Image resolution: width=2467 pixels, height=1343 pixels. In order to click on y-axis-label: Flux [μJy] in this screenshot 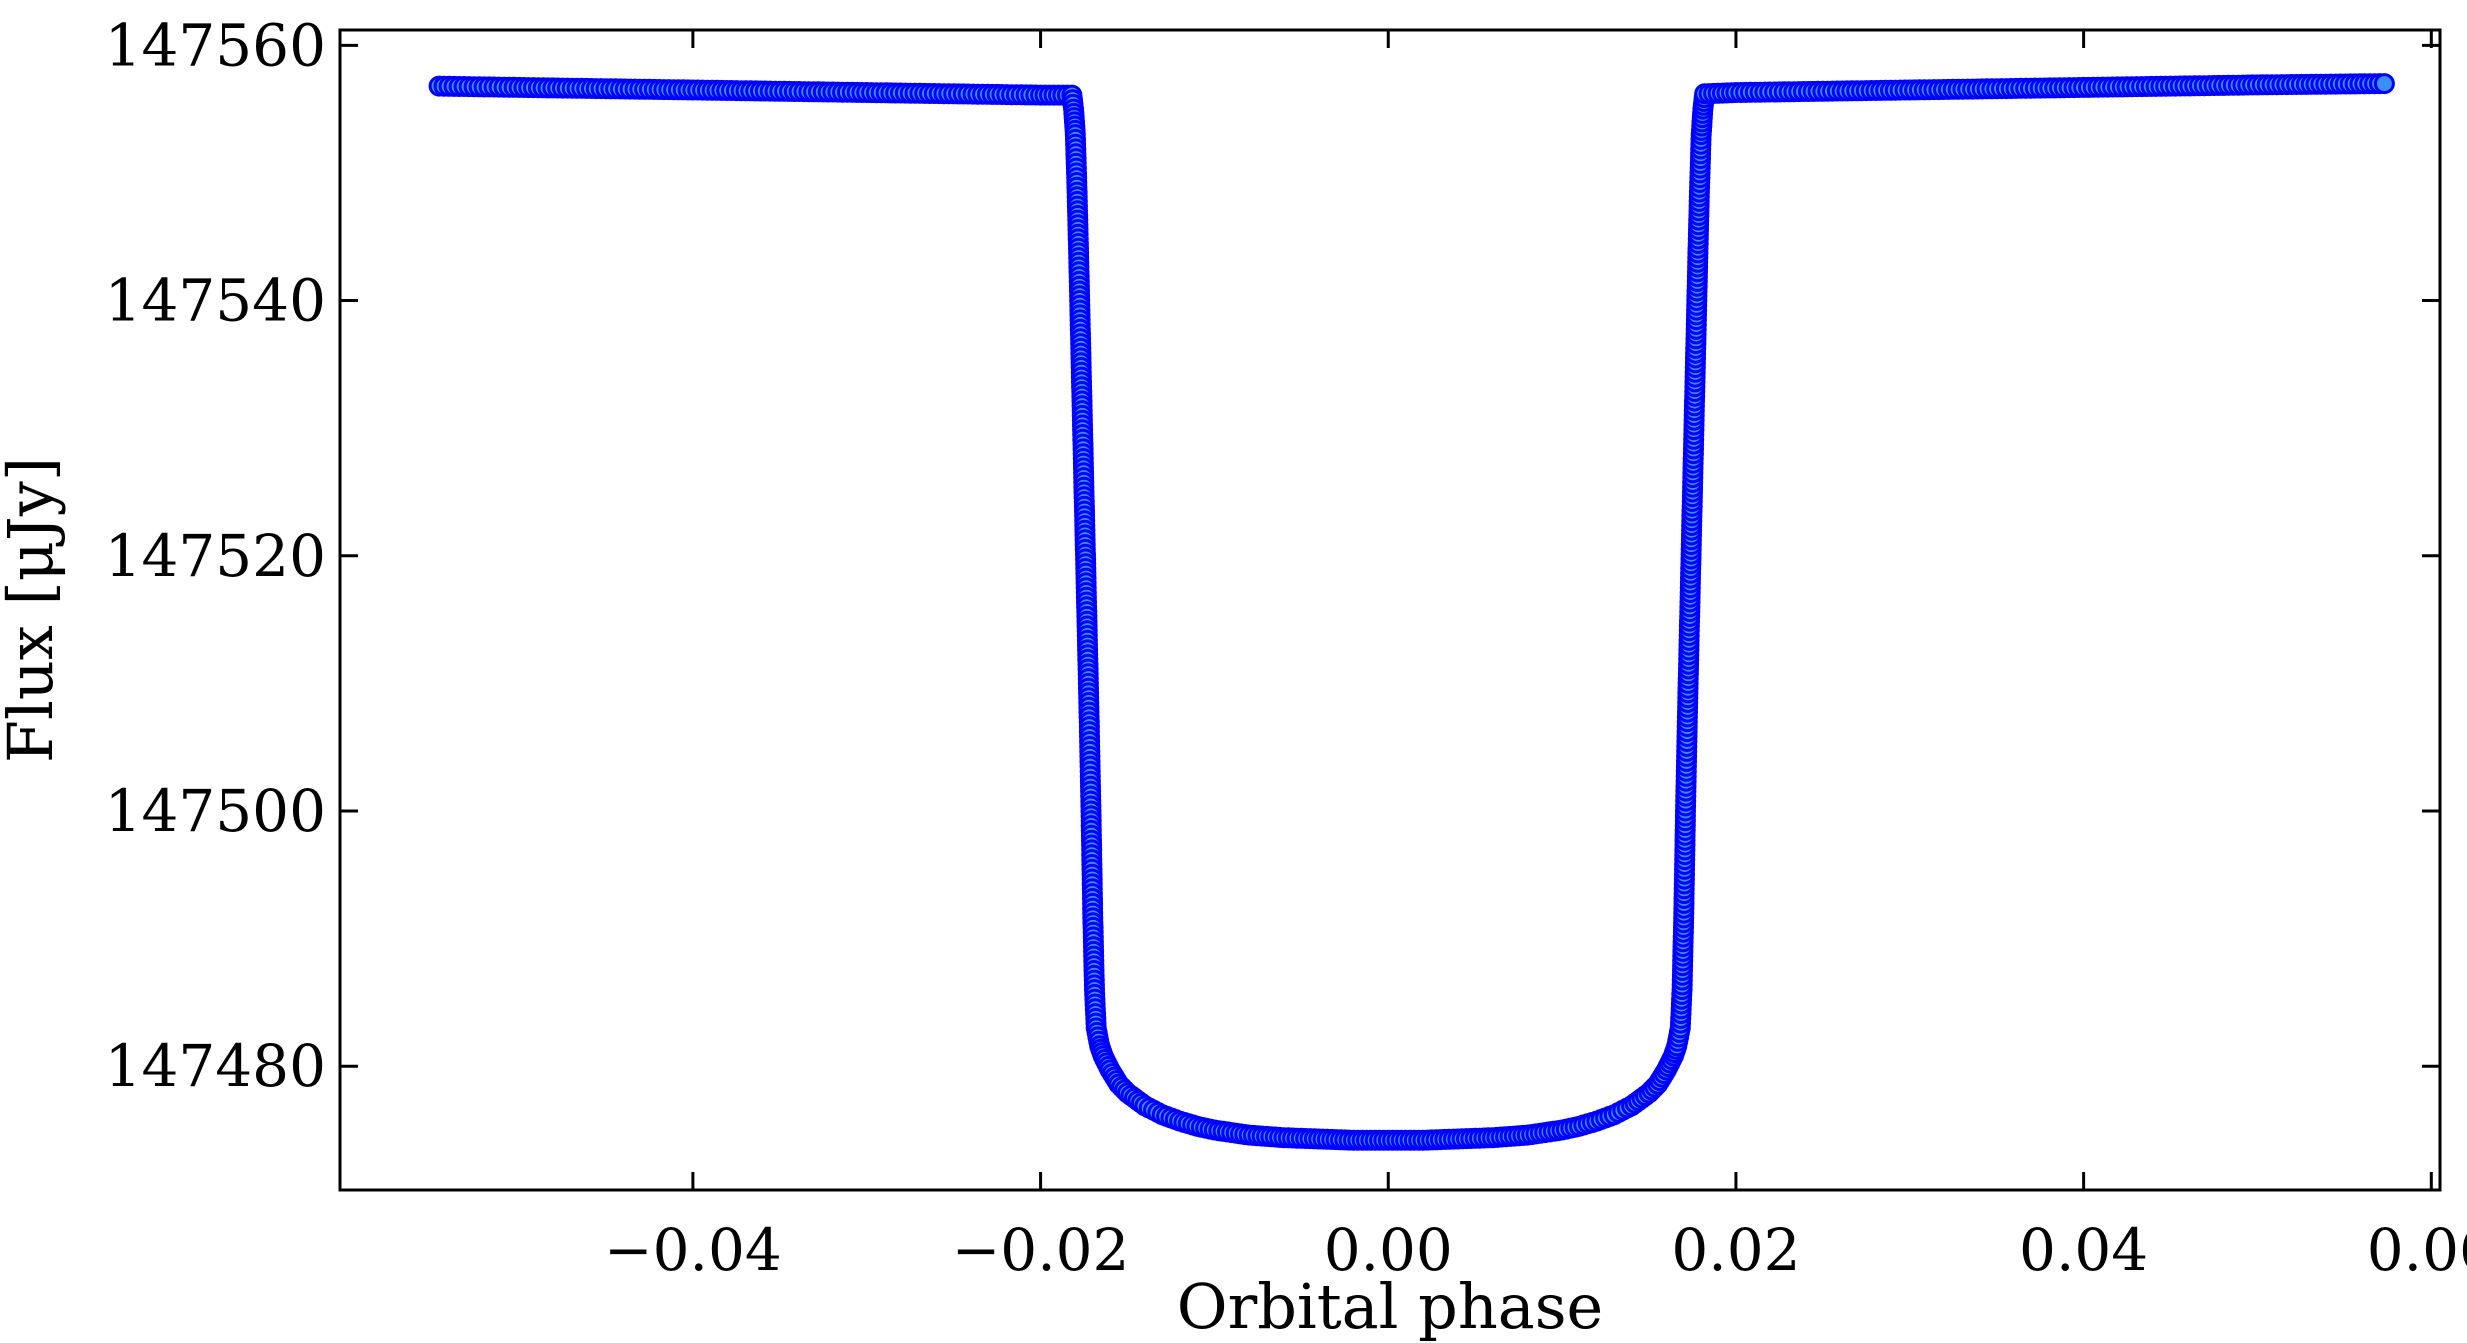, I will do `click(33, 610)`.